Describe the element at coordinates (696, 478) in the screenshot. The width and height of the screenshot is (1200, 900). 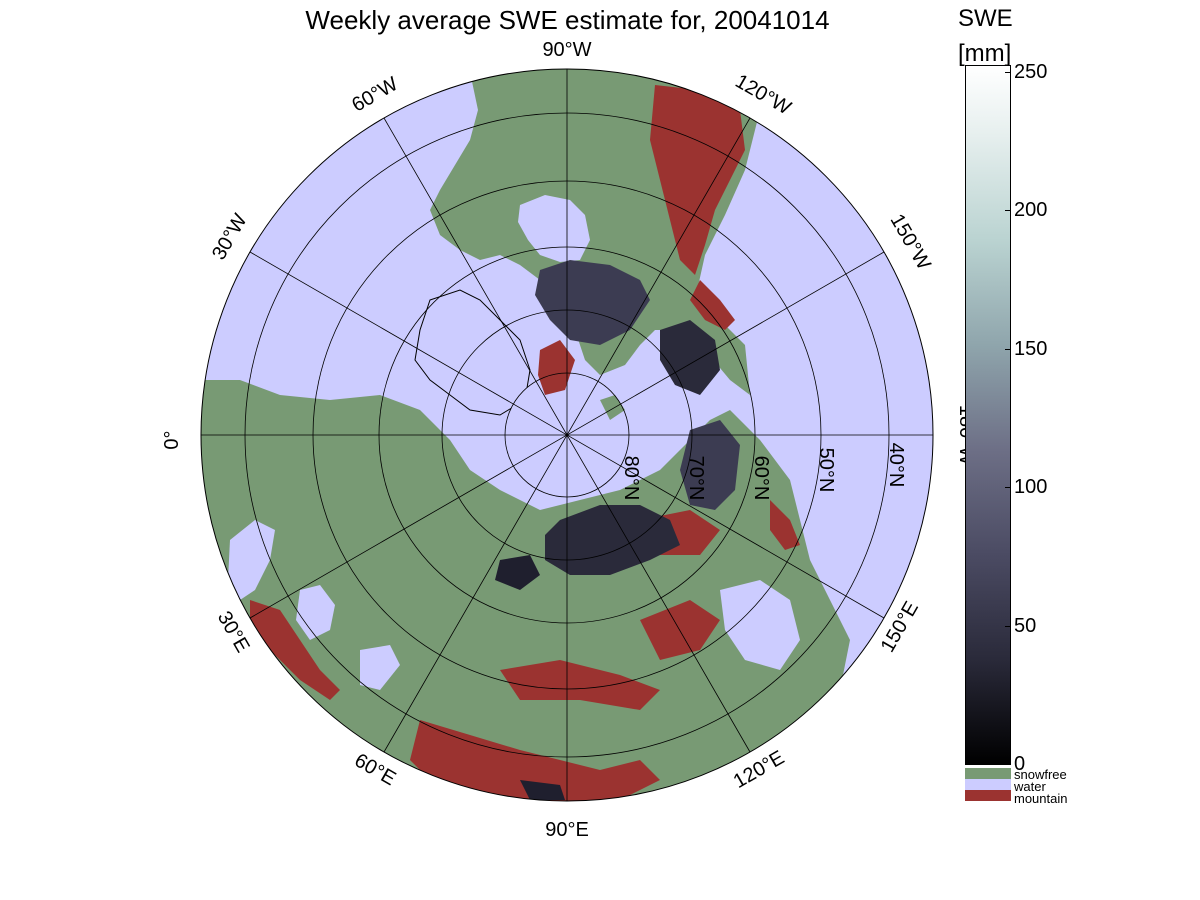
I see `lat-label: 70°N` at that location.